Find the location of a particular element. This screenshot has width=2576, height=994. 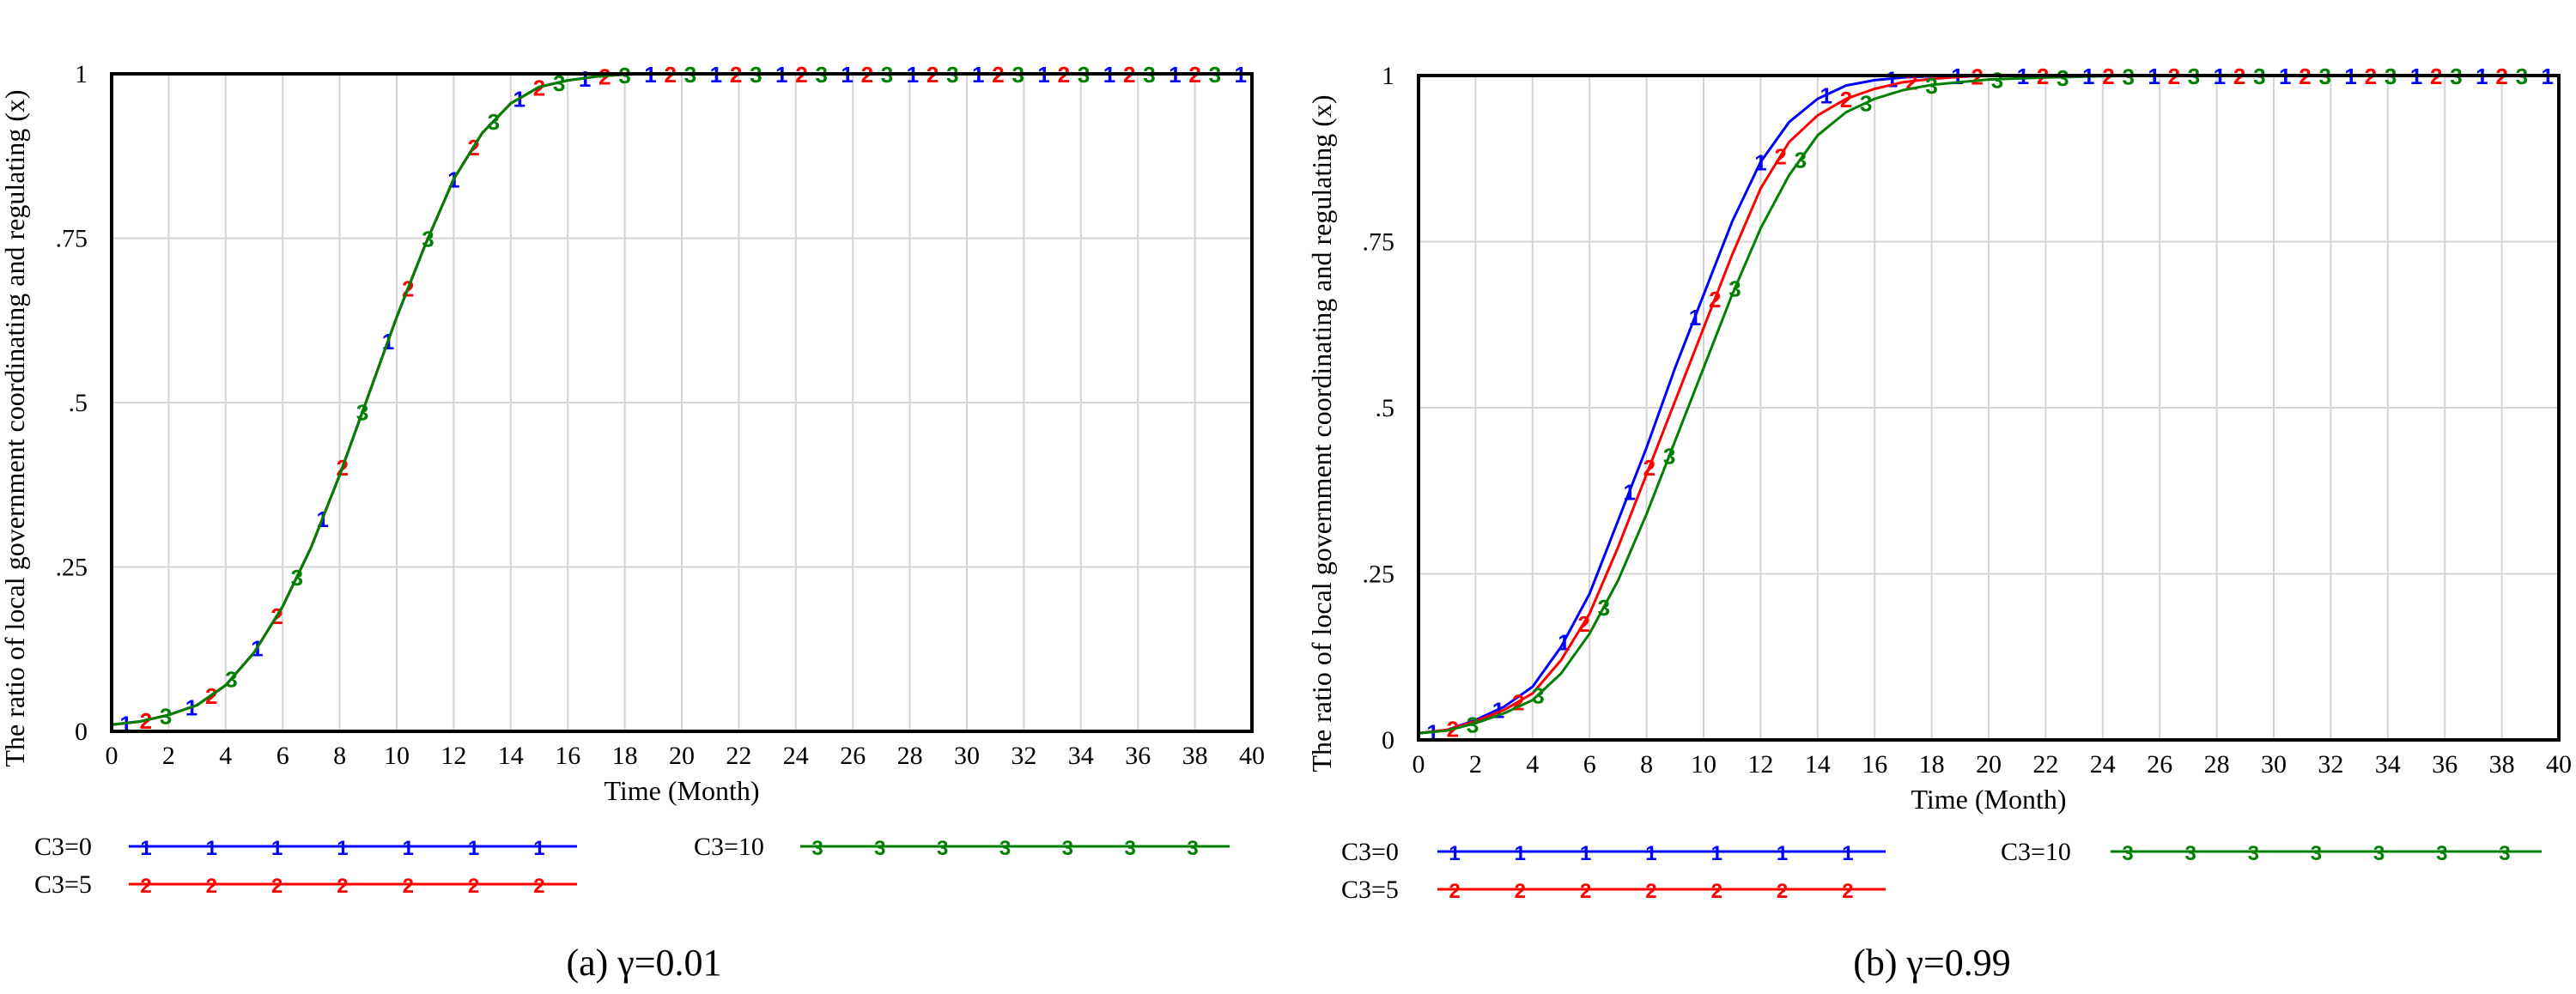

caption-b: (b) γ=0.99 is located at coordinates (1932, 963).